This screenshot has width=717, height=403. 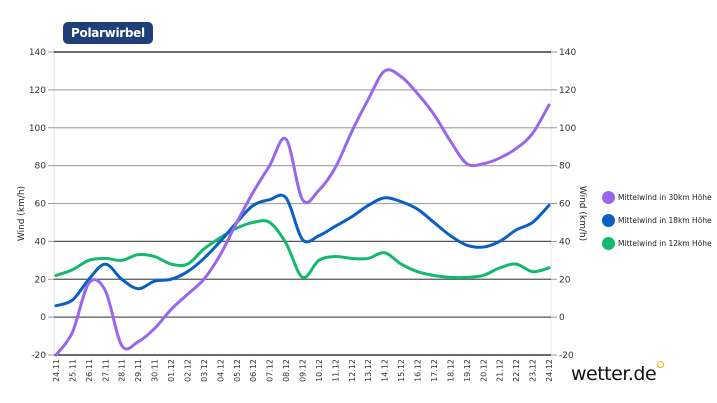 I want to click on y-tick-left: 20, so click(x=41, y=280).